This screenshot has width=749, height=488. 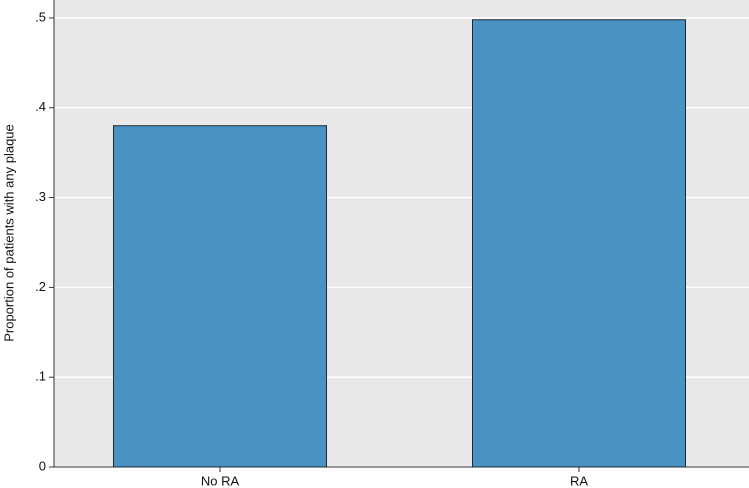 What do you see at coordinates (40, 376) in the screenshot?
I see `y-tick-label: .1` at bounding box center [40, 376].